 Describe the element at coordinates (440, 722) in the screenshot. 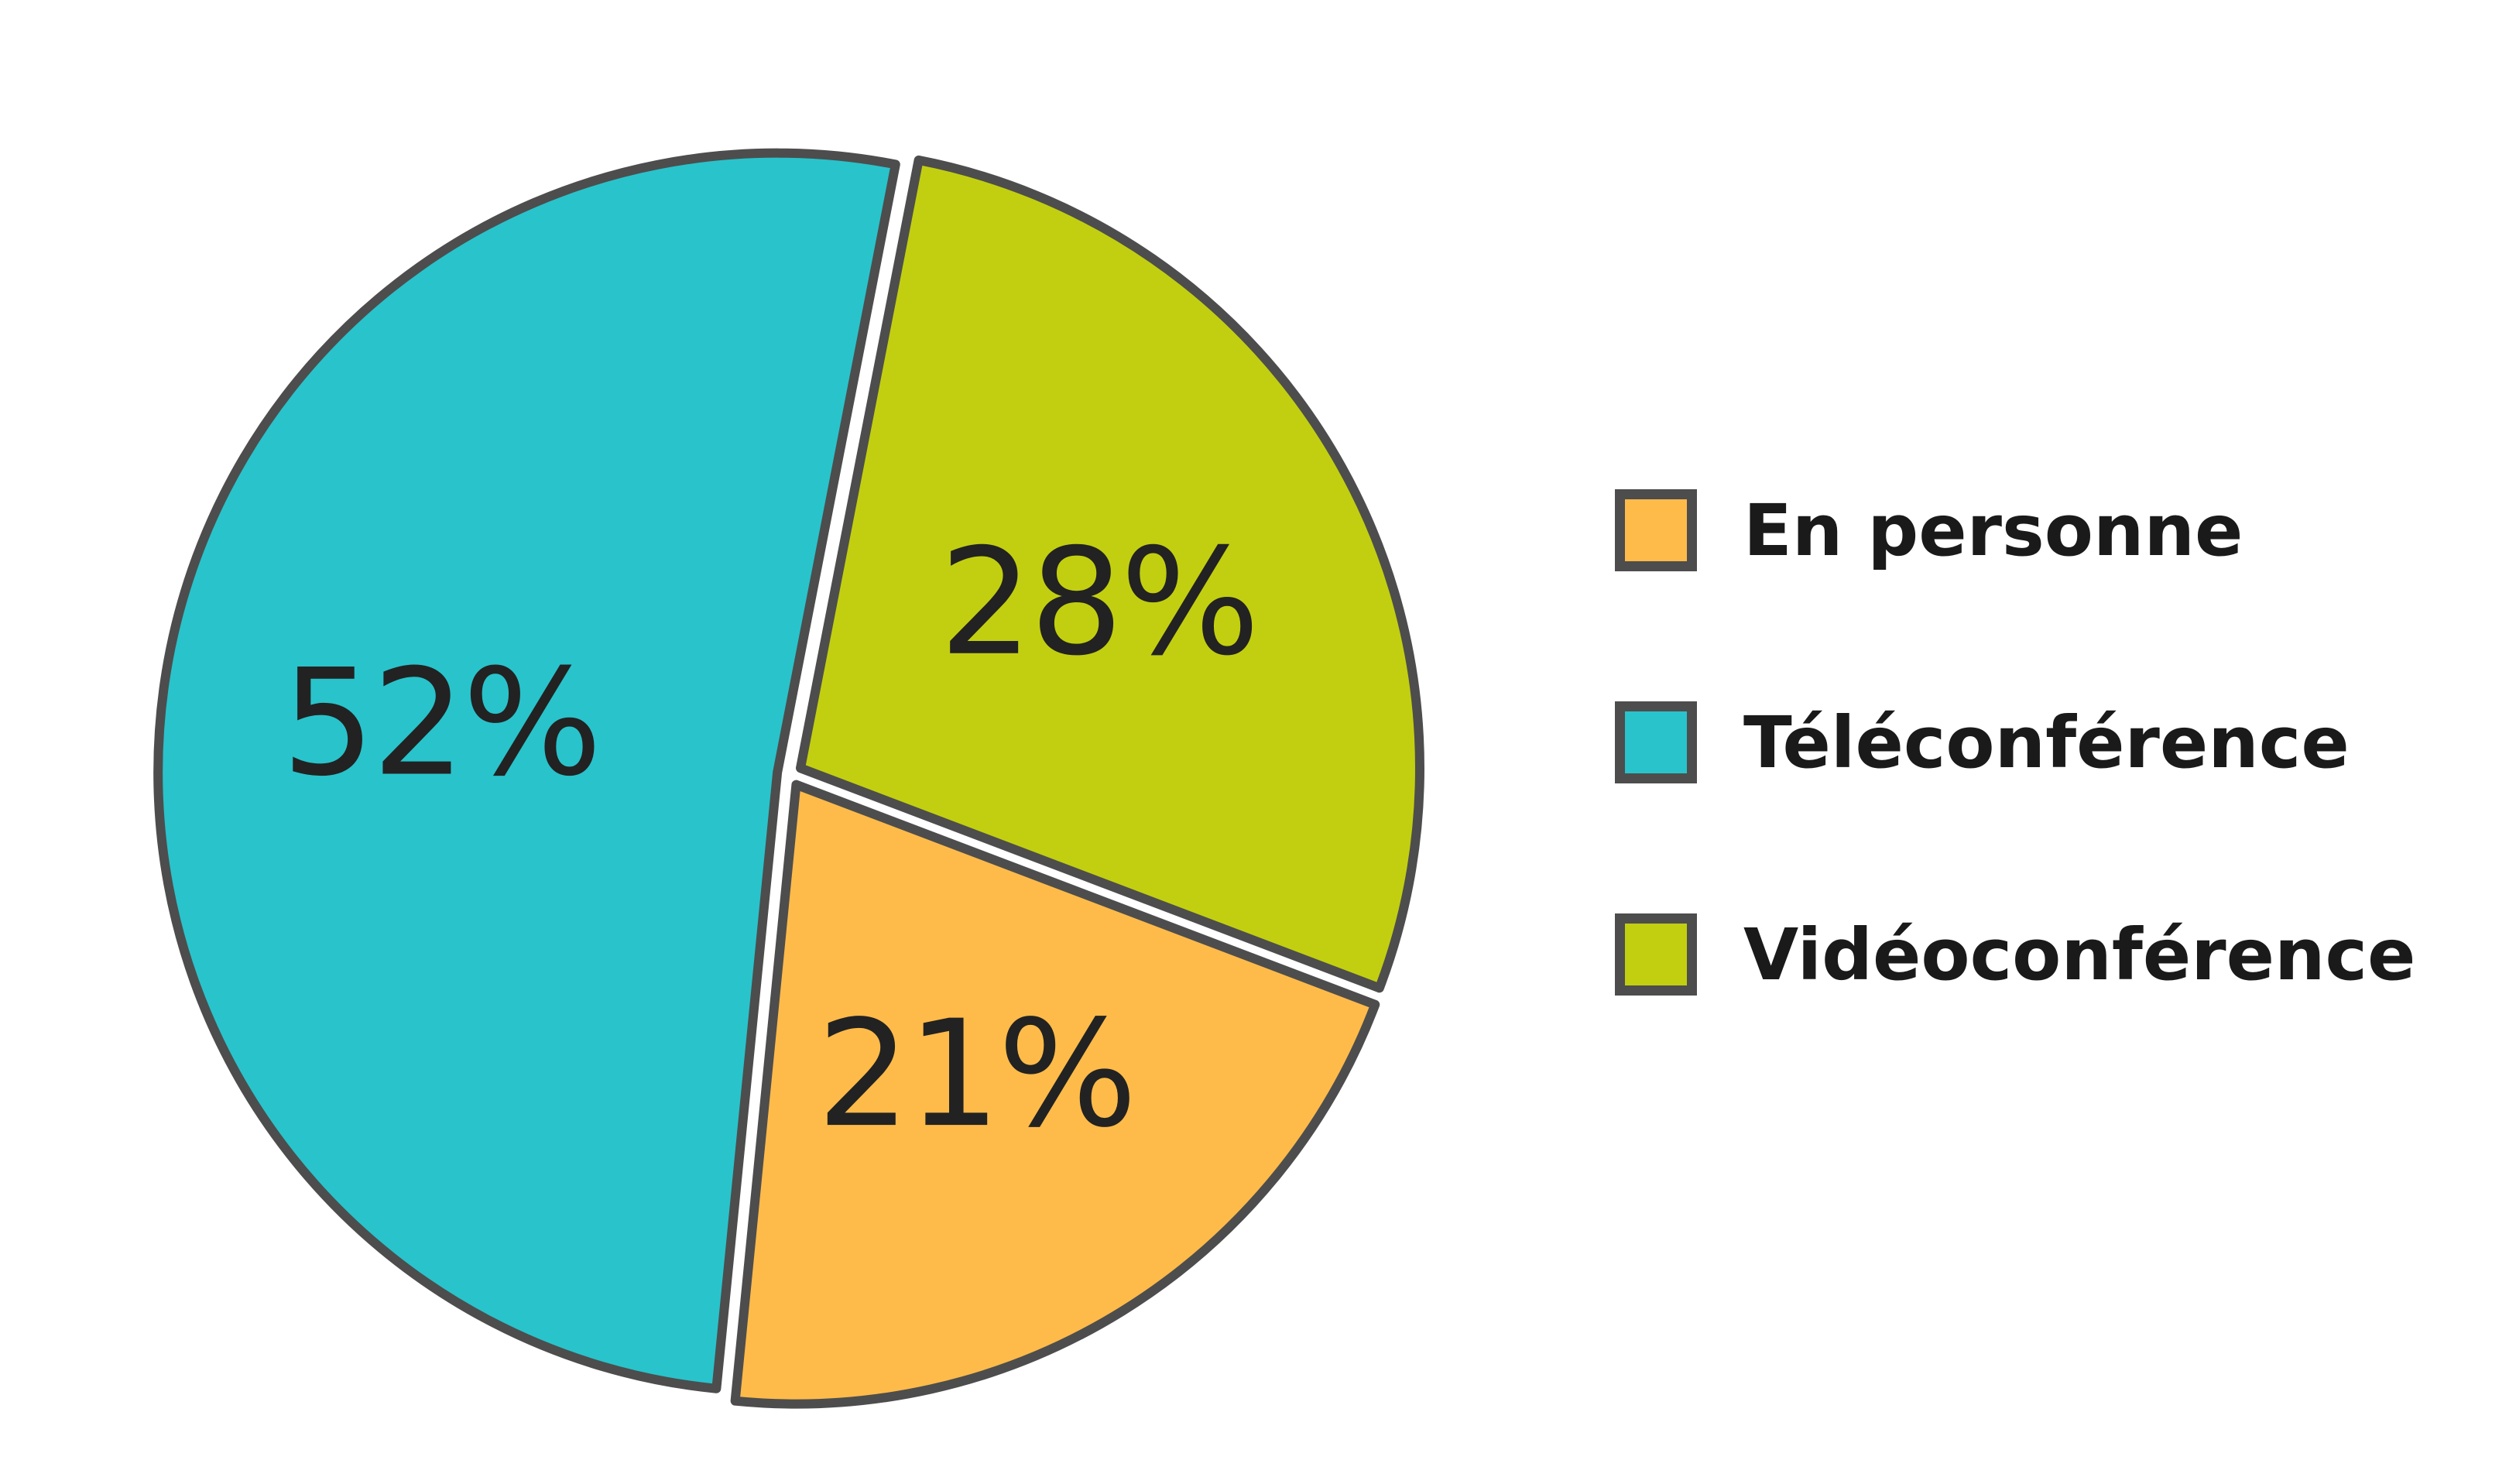

I see `pie-slice-label: 52%` at that location.